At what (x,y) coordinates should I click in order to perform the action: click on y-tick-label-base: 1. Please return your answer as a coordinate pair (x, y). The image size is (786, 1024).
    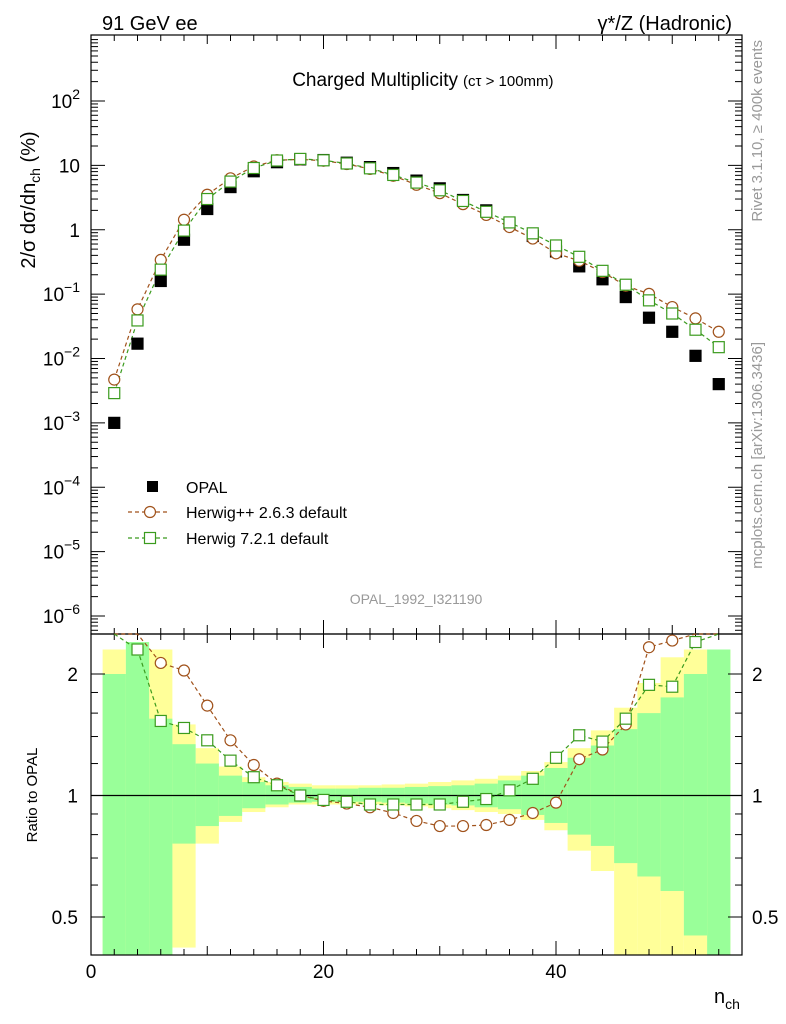
    Looking at the image, I should click on (74, 231).